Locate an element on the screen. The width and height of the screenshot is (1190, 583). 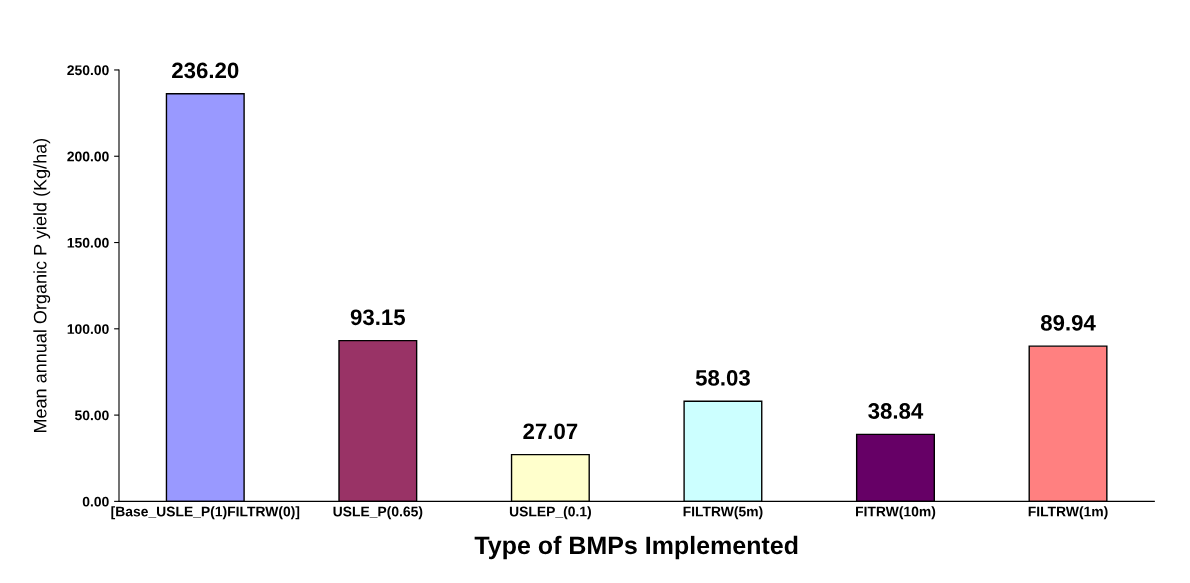
x-tick-label: USLE_P(0.65) is located at coordinates (378, 513).